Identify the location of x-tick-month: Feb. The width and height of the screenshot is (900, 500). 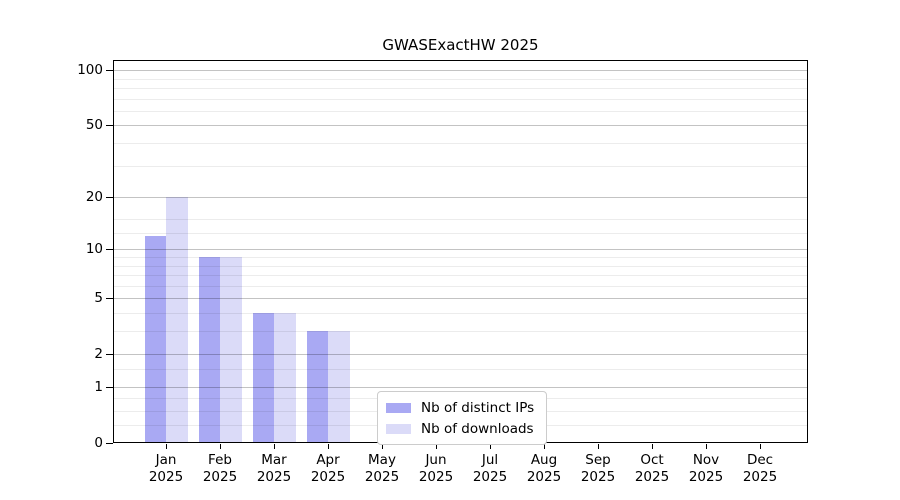
(220, 460).